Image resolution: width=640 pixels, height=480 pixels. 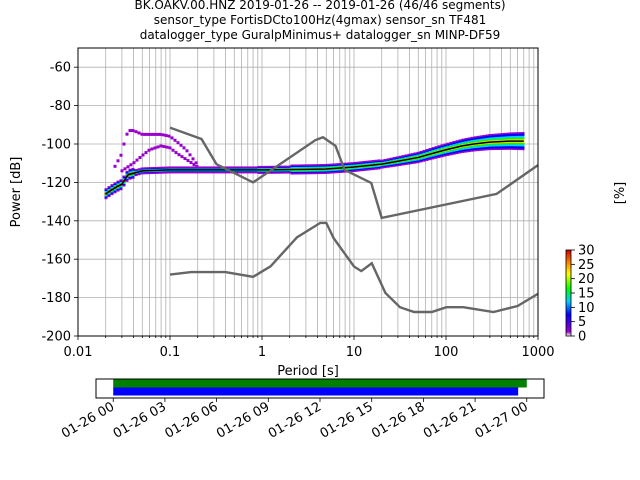 I want to click on x-tick-label: 1000, so click(x=537, y=352).